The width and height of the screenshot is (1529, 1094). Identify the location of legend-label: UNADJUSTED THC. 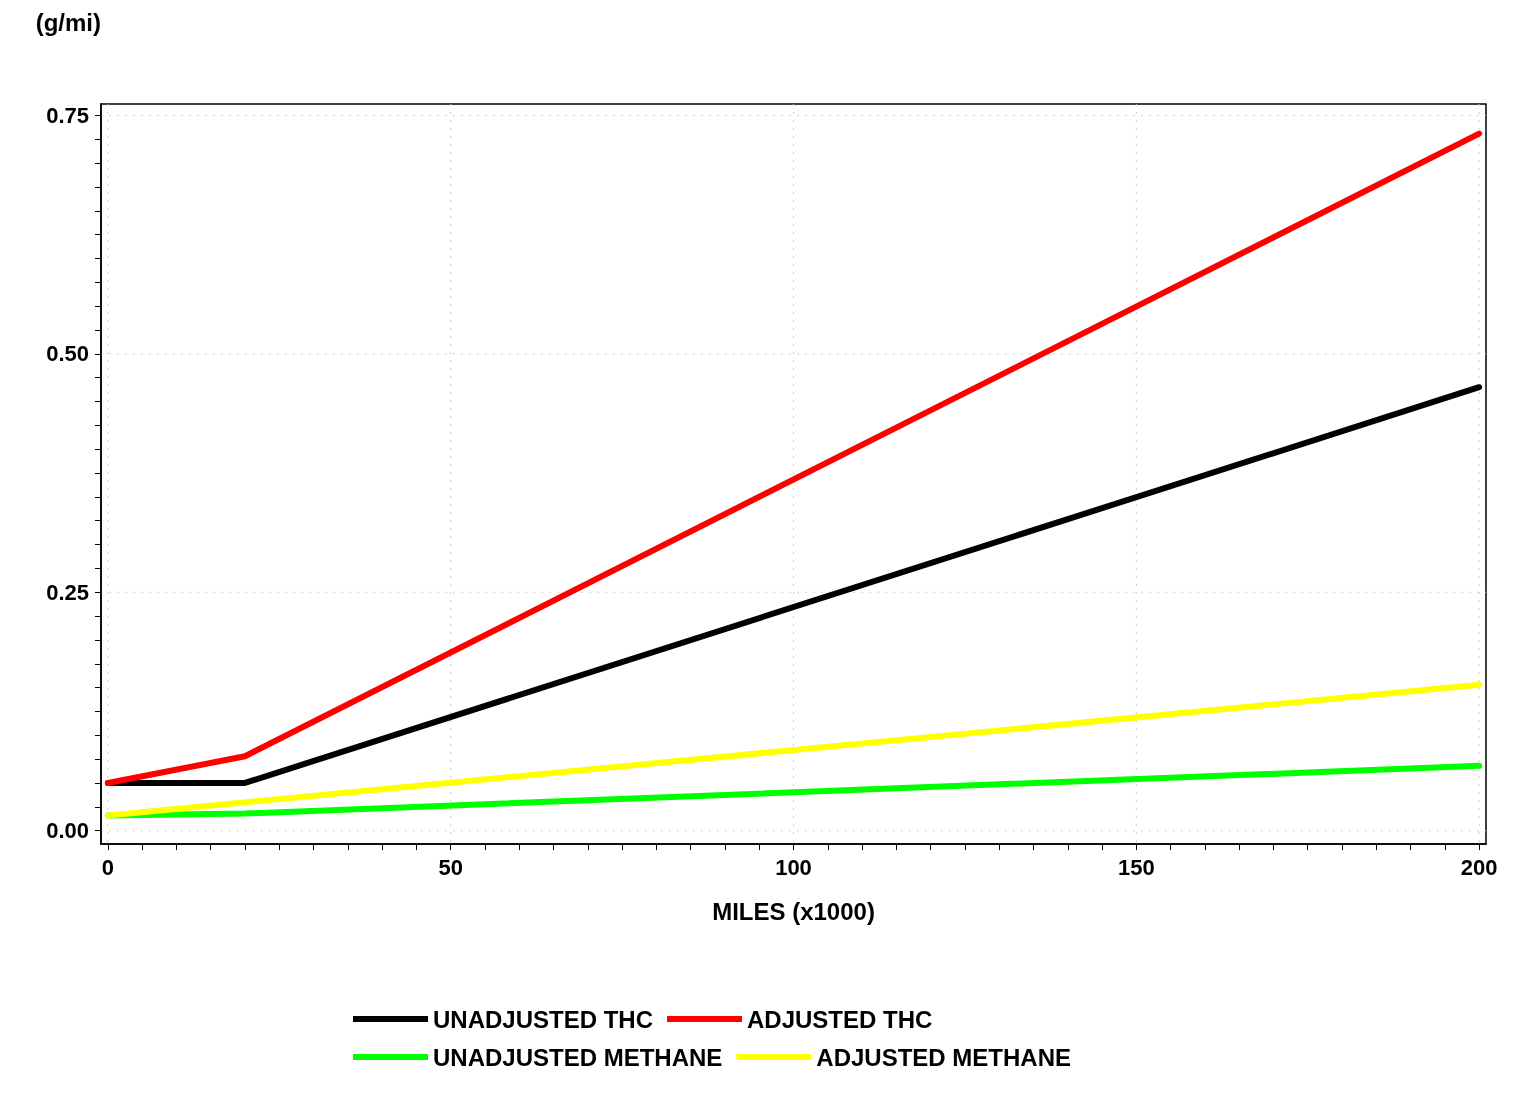
(543, 1019).